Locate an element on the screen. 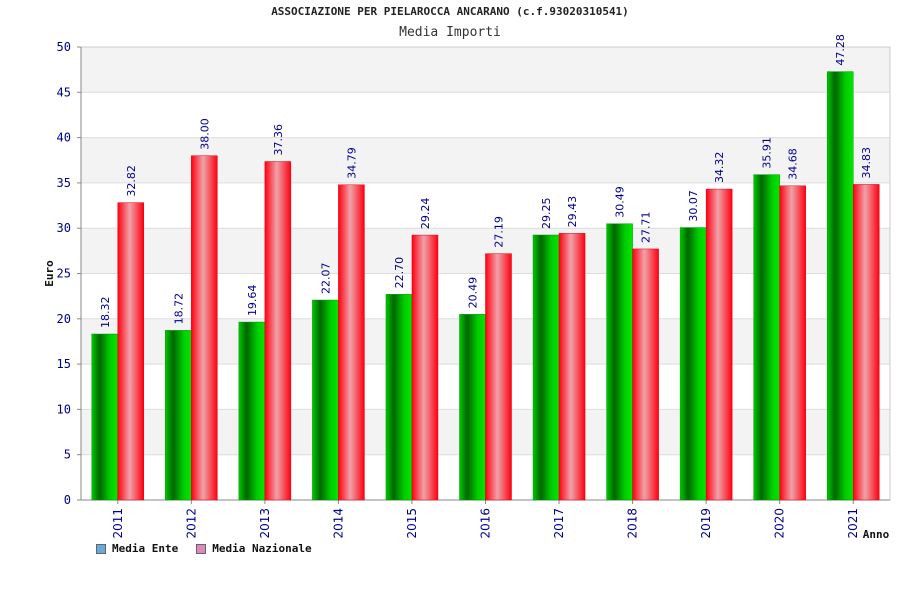  data-label: 35.91 is located at coordinates (767, 153).